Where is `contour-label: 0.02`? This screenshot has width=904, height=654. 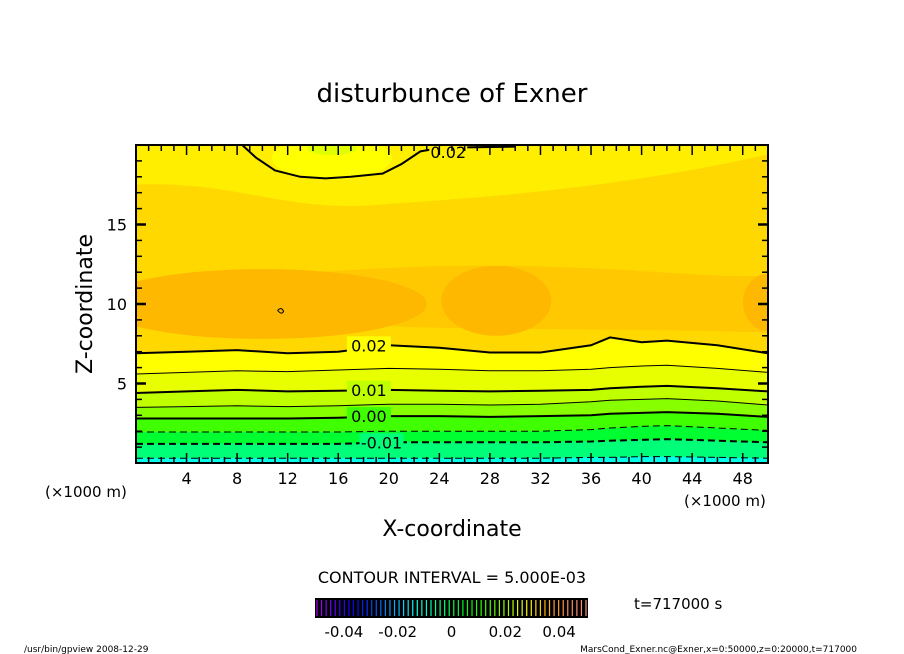 contour-label: 0.02 is located at coordinates (369, 345).